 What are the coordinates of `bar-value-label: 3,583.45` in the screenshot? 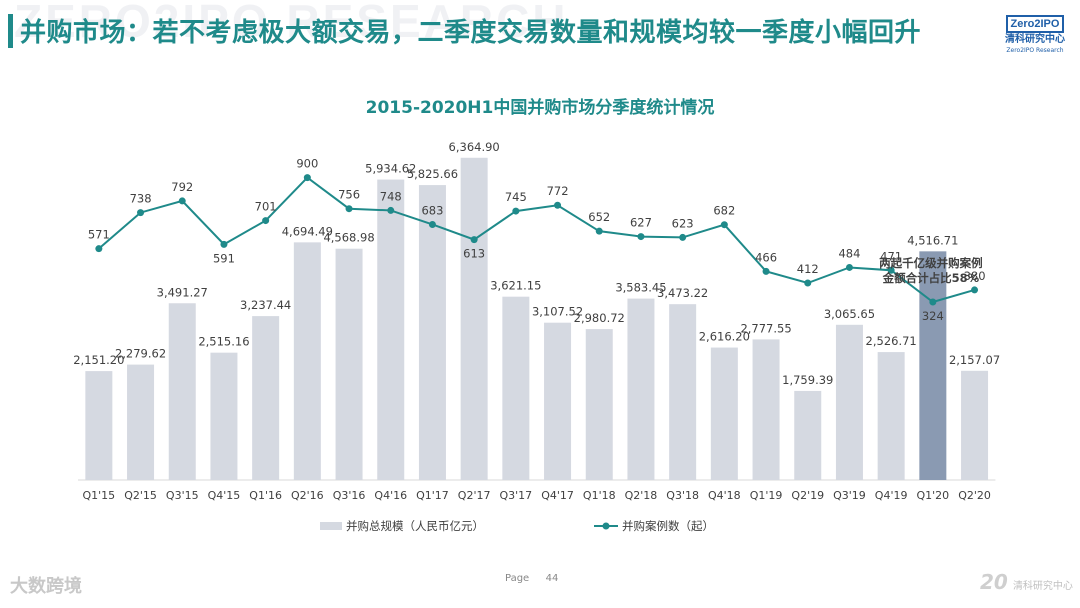 It's located at (640, 288).